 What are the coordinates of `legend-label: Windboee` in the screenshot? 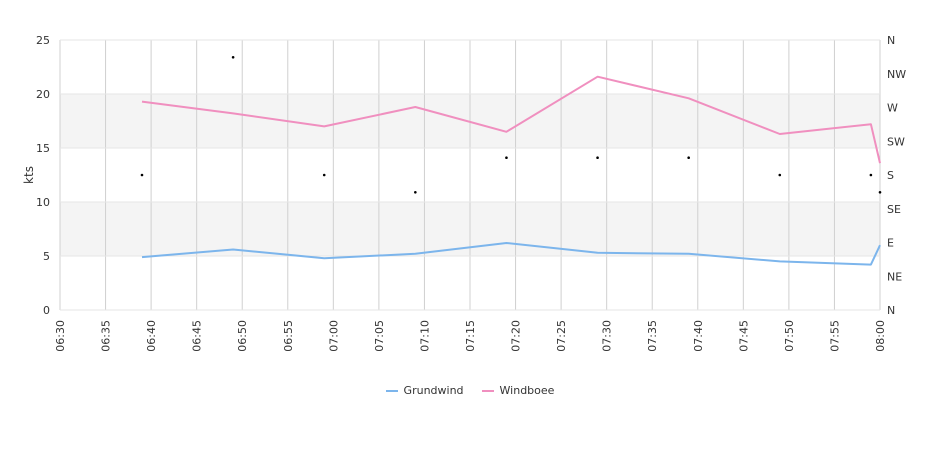 It's located at (527, 390).